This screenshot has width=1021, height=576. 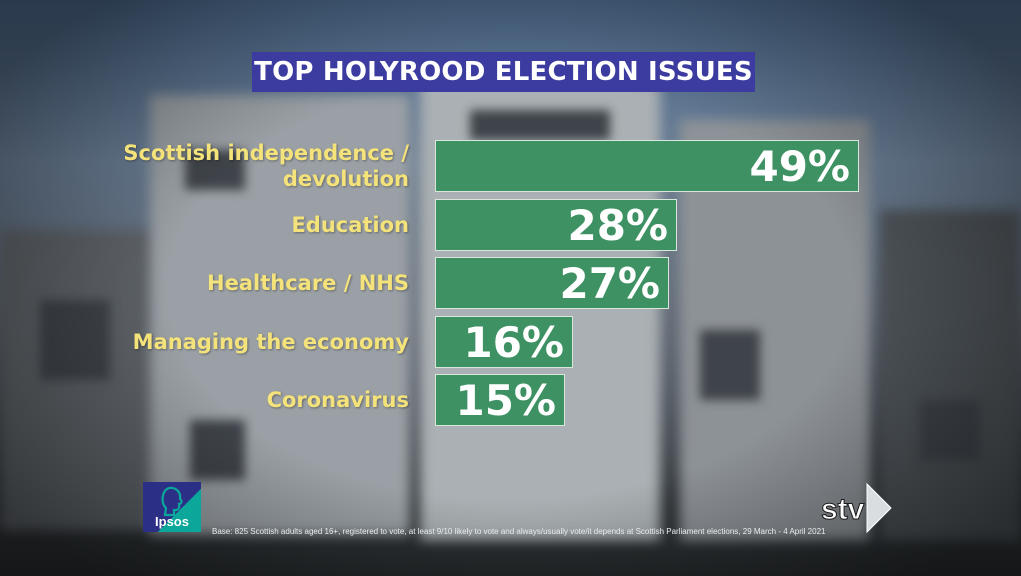 What do you see at coordinates (266, 166) in the screenshot?
I see `category-label: Scottish independence / devolution` at bounding box center [266, 166].